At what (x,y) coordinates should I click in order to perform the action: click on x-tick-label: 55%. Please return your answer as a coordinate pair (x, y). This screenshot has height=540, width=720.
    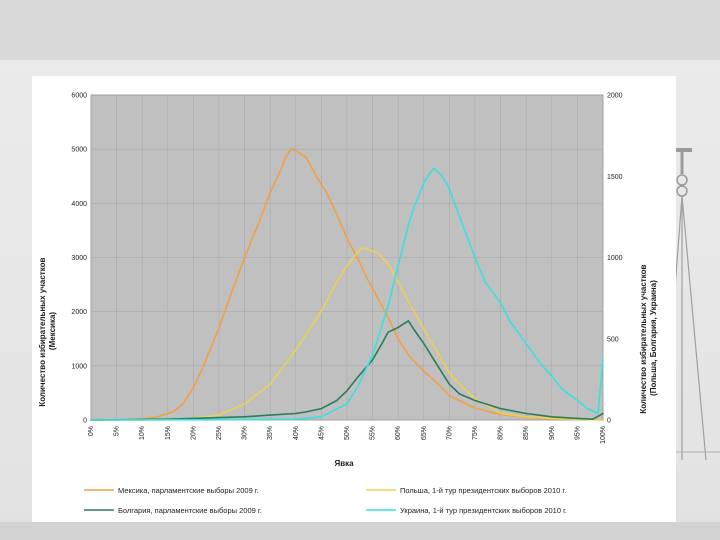
    Looking at the image, I should click on (373, 433).